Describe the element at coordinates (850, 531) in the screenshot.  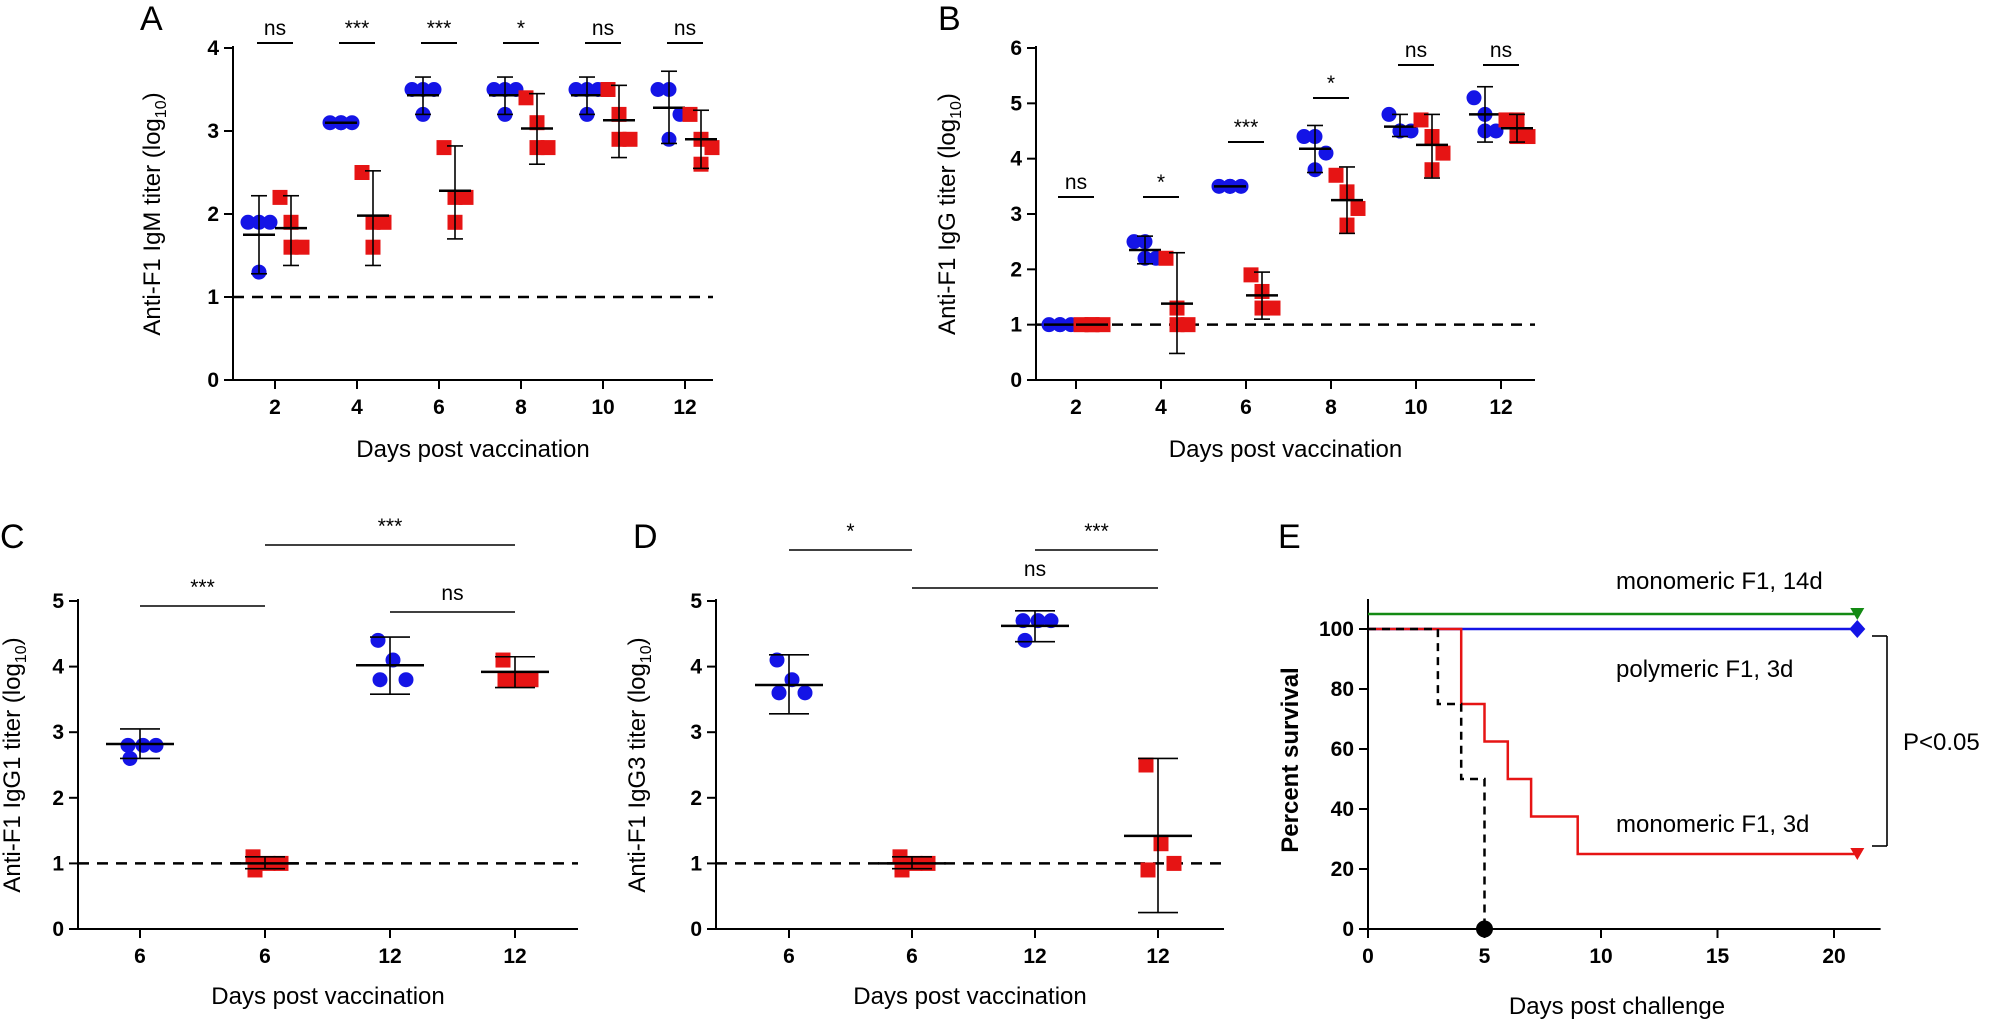
I see `comparison-label: *` at that location.